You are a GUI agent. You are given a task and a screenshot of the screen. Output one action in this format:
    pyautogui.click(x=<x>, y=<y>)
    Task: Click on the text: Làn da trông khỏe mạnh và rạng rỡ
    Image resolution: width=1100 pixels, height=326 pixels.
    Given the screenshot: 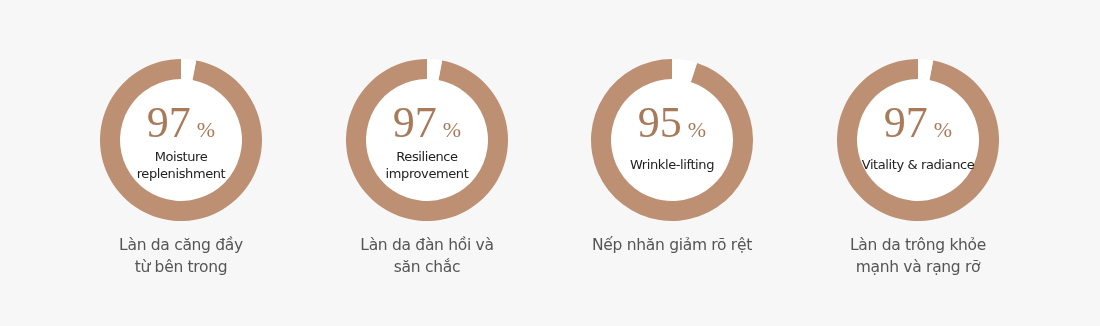 What is the action you would take?
    pyautogui.click(x=918, y=256)
    